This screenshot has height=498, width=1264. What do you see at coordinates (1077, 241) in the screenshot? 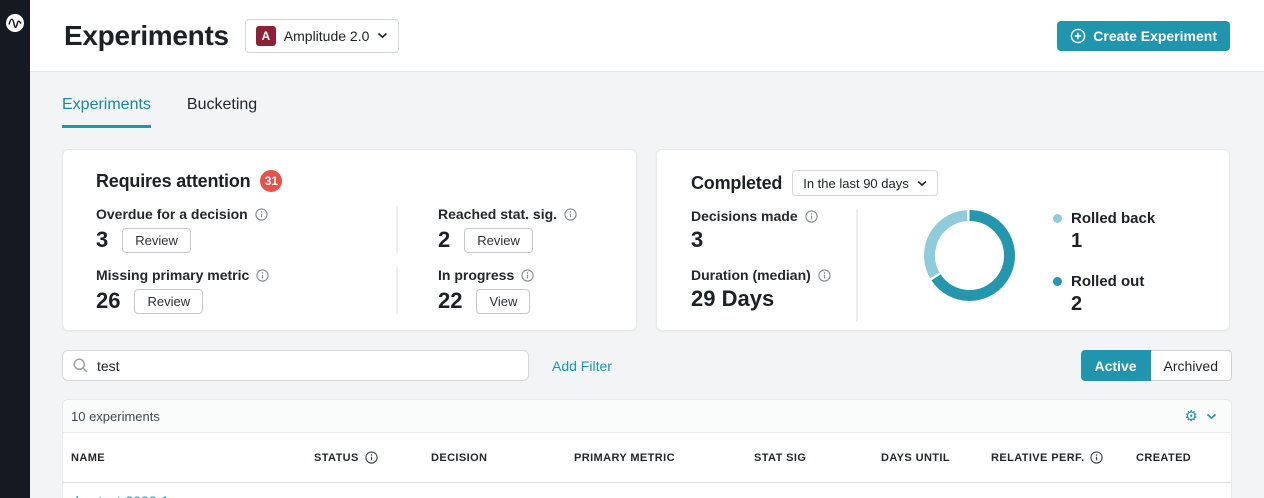
I see `legend-value: 1` at bounding box center [1077, 241].